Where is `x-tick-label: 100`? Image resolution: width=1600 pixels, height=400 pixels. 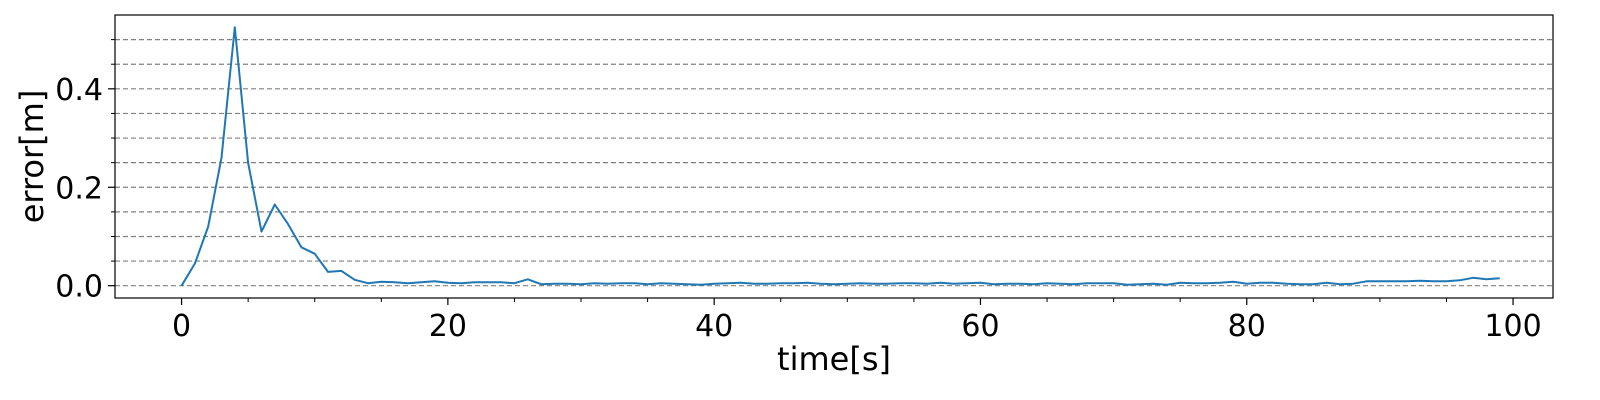 x-tick-label: 100 is located at coordinates (1512, 326).